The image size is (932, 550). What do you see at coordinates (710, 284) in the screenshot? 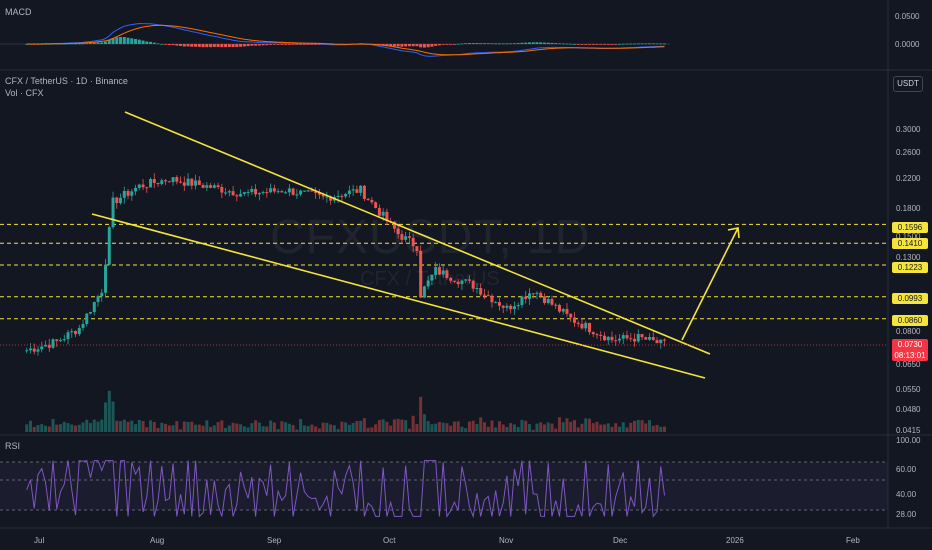
I see `breakout-projection-arrow` at bounding box center [710, 284].